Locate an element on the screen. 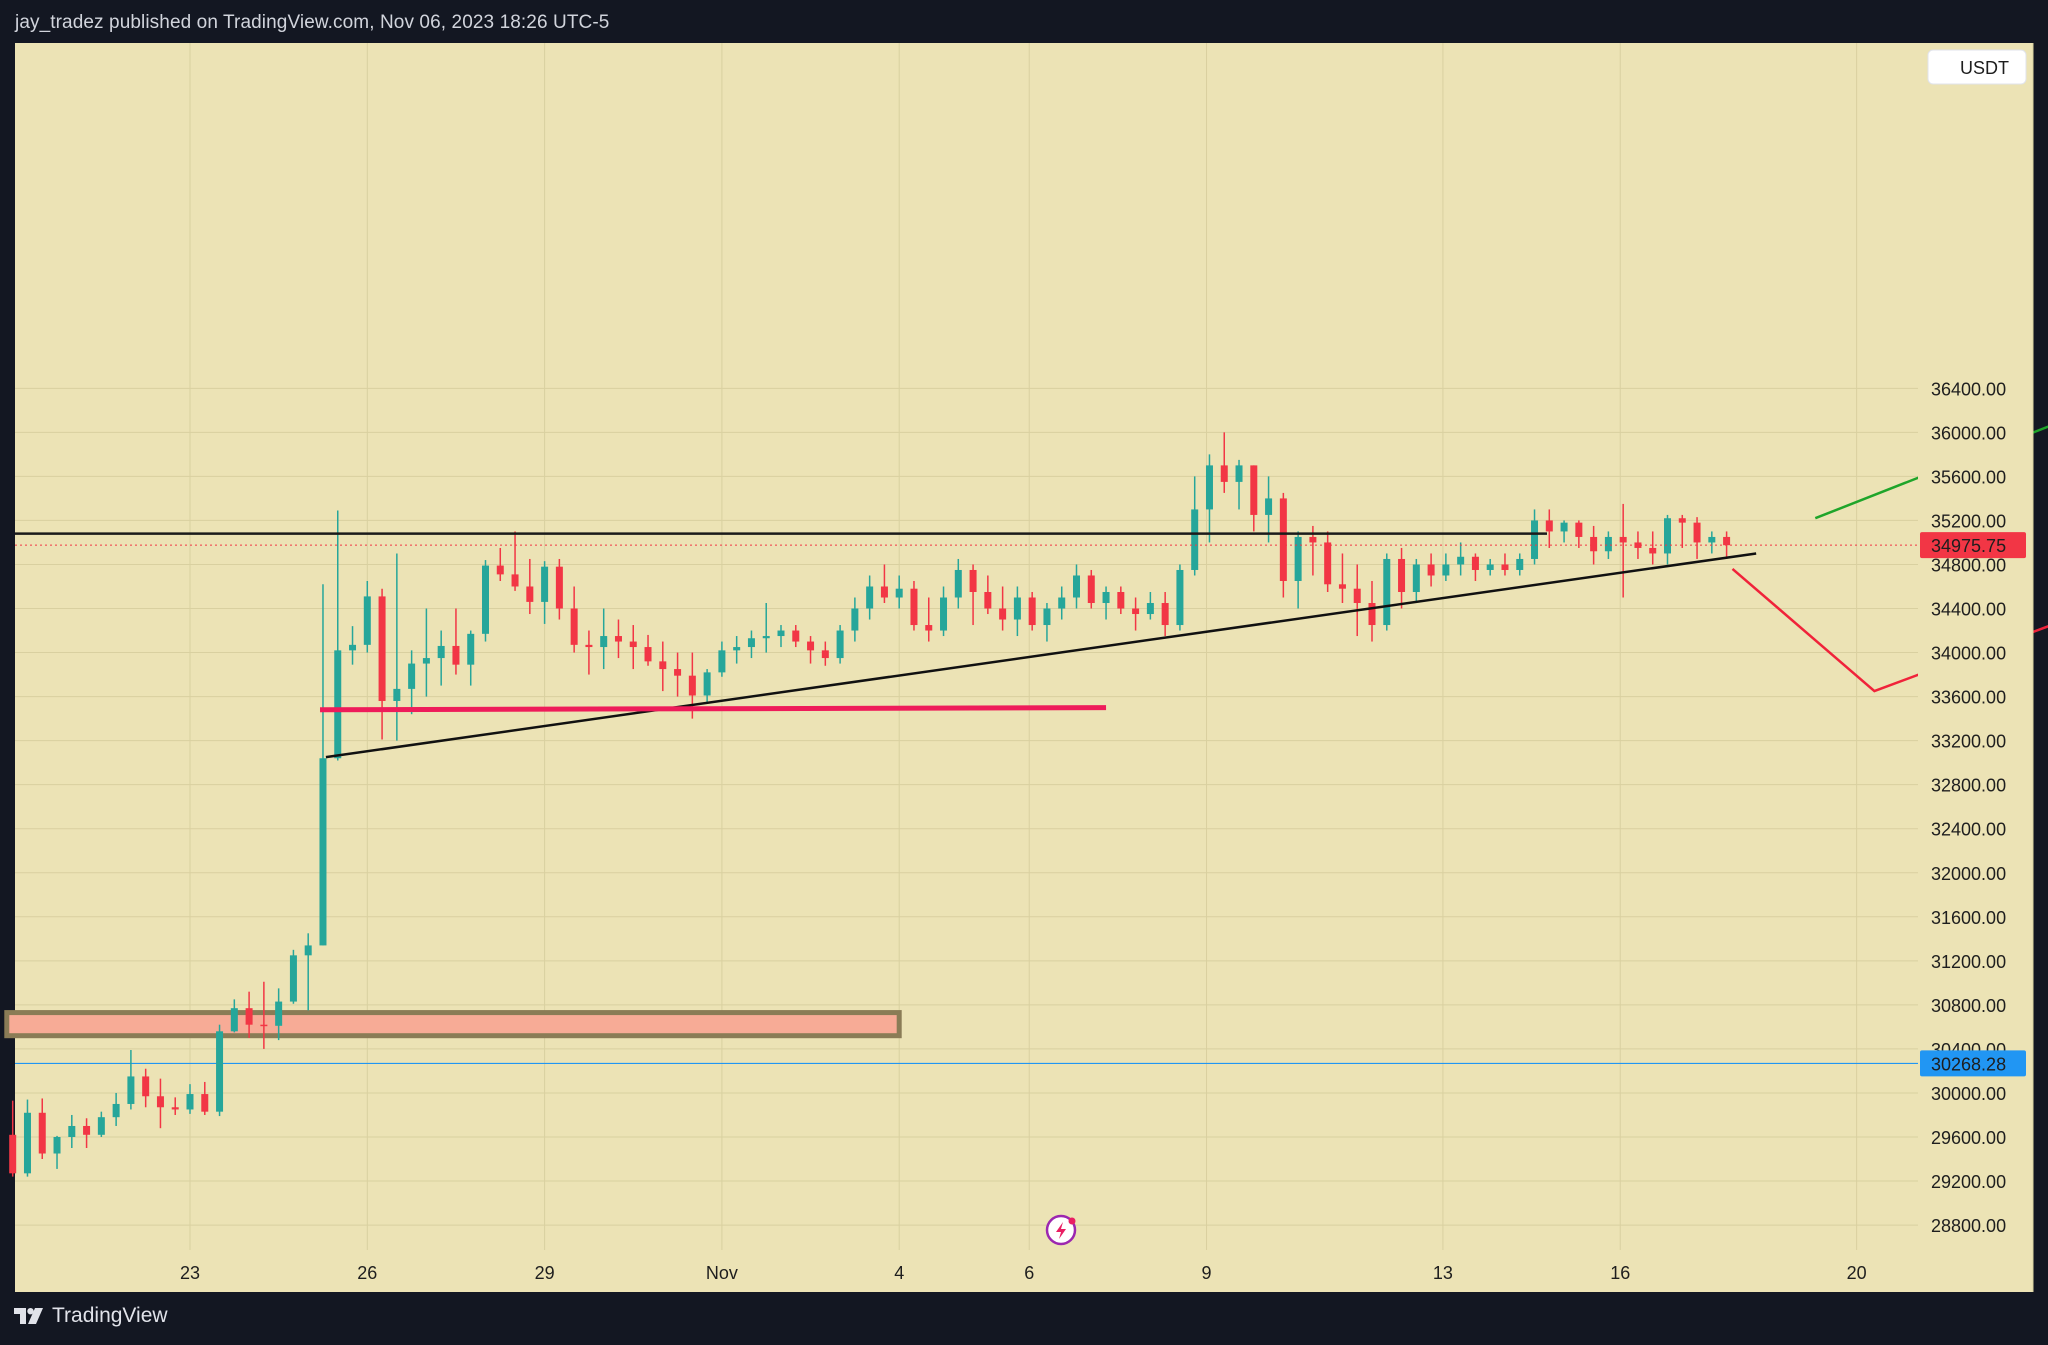  last-price-badge-label: 34975.75 is located at coordinates (1968, 546).